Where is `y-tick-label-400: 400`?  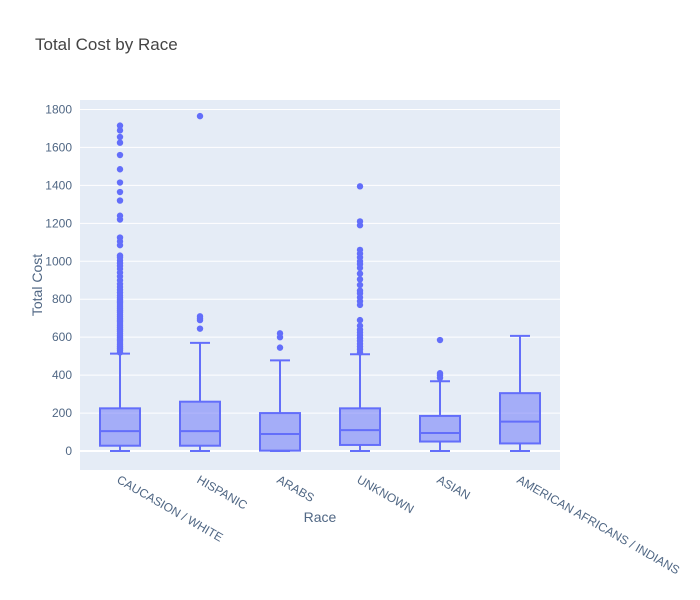 y-tick-label-400: 400 is located at coordinates (62, 375).